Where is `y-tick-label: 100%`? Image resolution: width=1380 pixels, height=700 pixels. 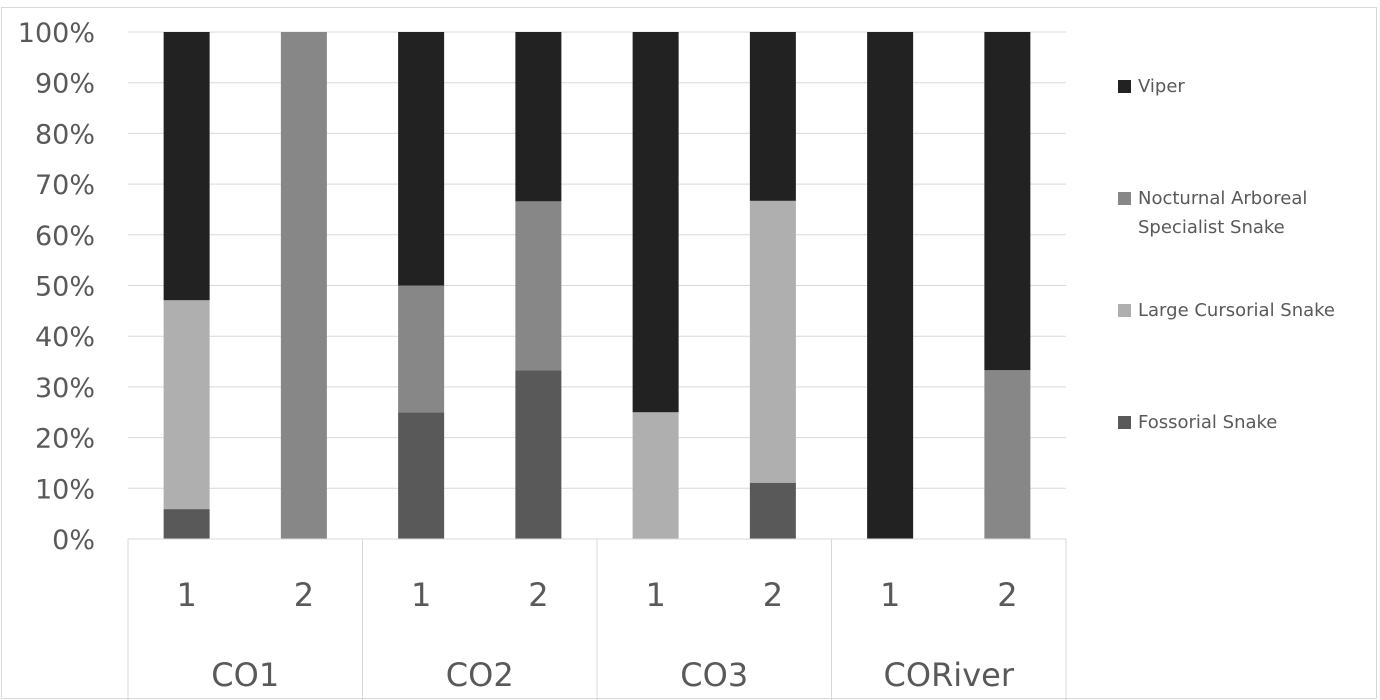 y-tick-label: 100% is located at coordinates (56, 33).